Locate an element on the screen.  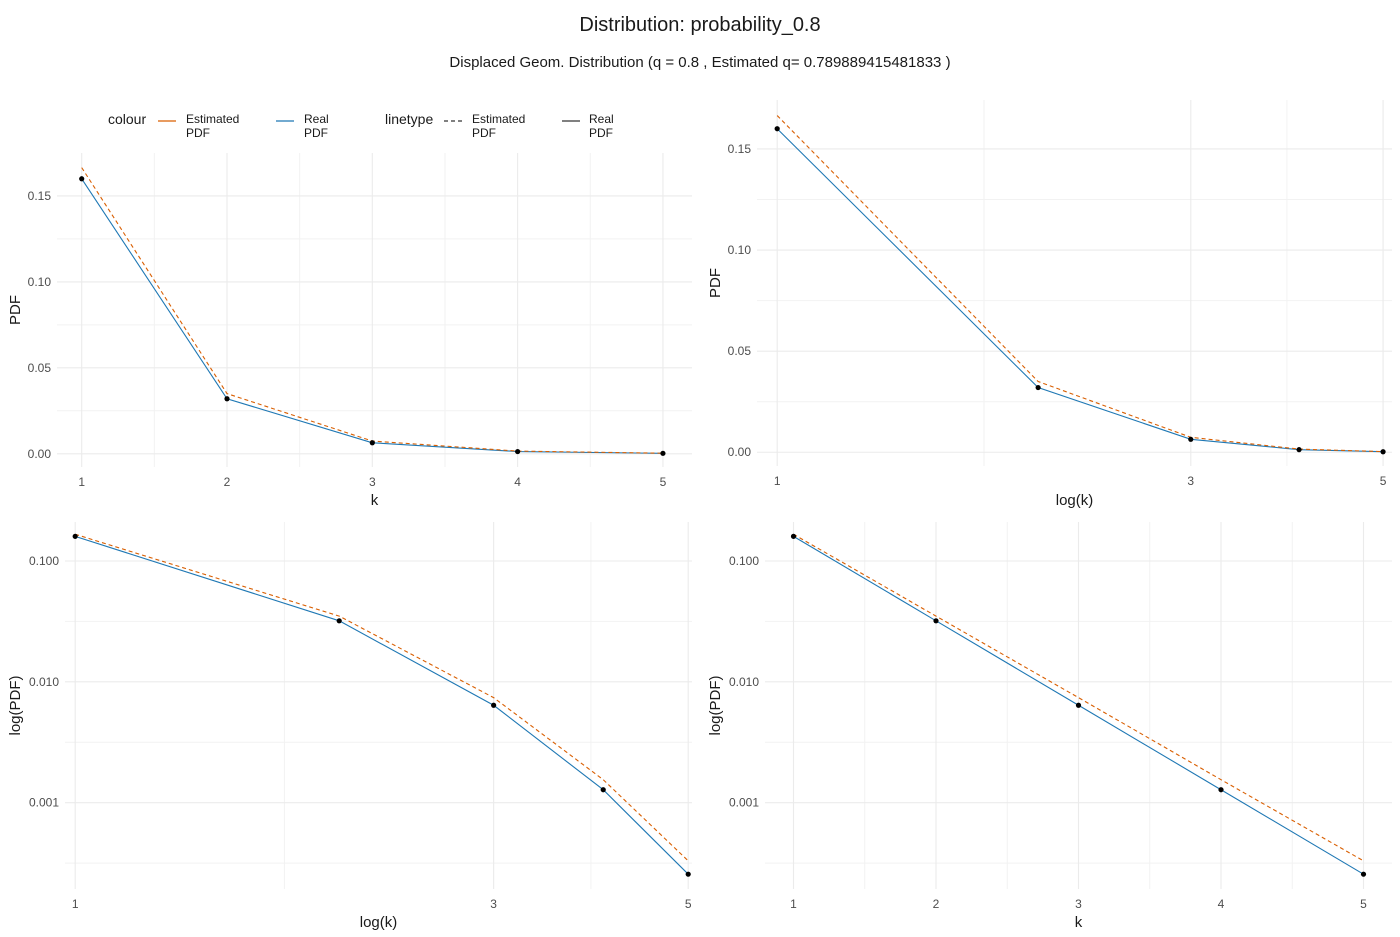
legend-colour-item-real: Real PDF is located at coordinates (316, 126).